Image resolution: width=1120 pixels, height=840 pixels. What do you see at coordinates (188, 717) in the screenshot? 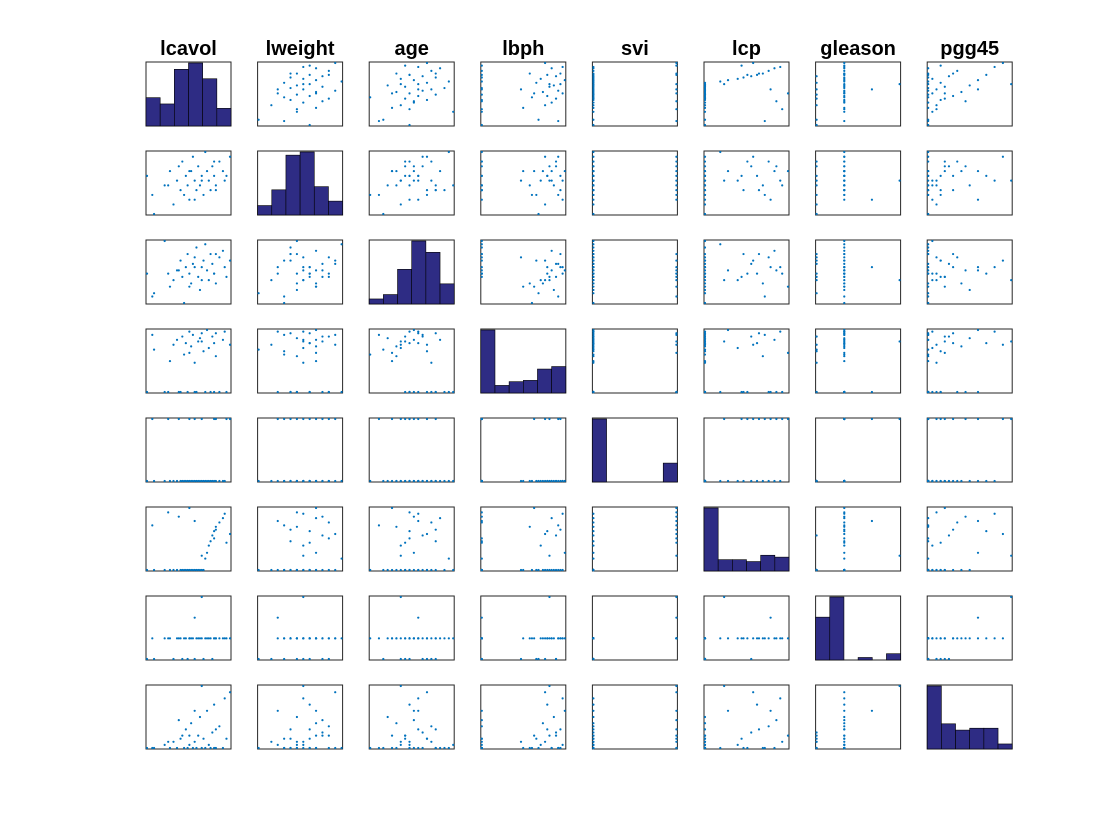
I see `cell-pgg45-vs-lcavol` at bounding box center [188, 717].